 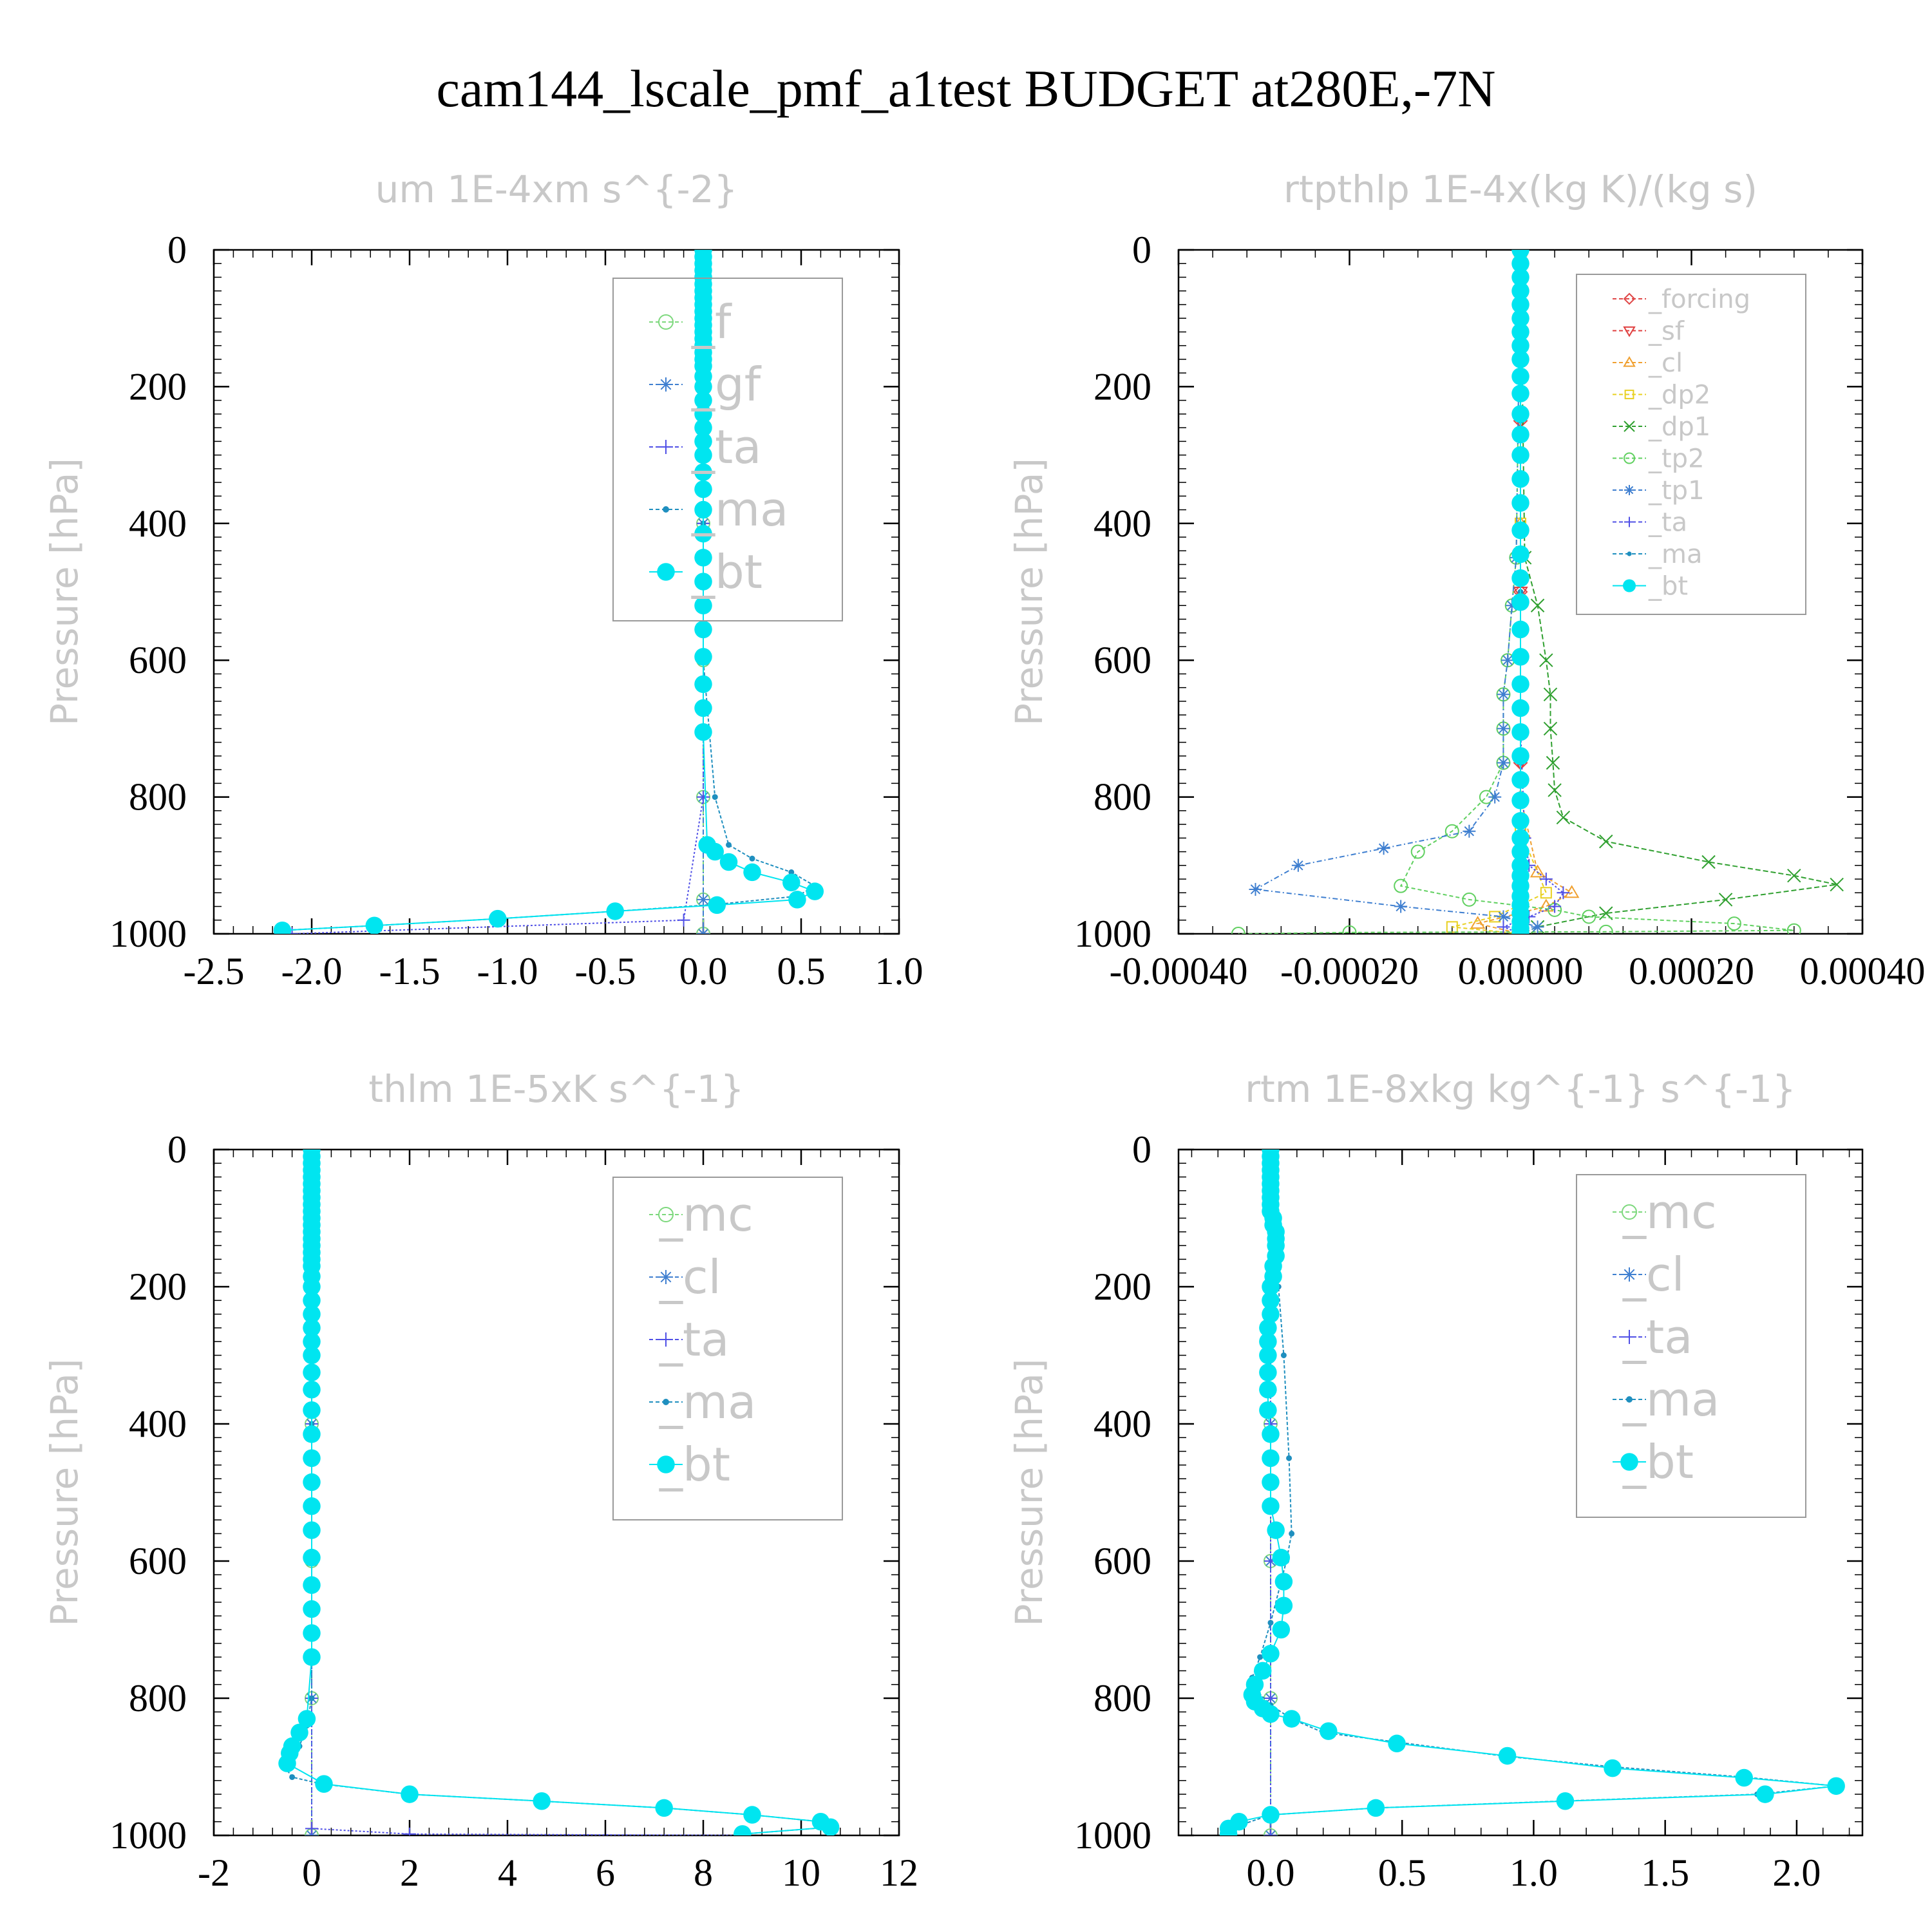 I want to click on panel-title: rtm 1E-8xkg kg^{-1} s^{-1}, so click(x=1521, y=1089).